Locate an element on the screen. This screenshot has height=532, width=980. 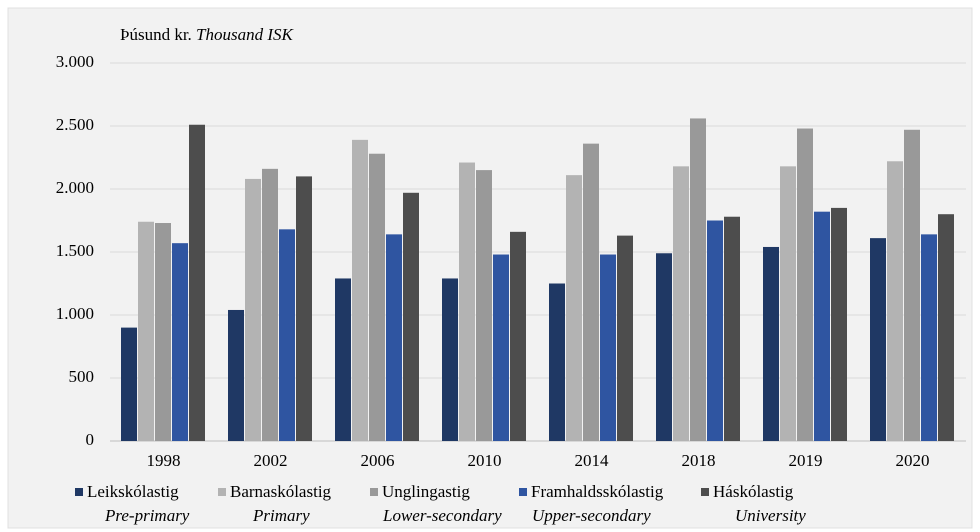
legend-label: Framhaldsskólastig is located at coordinates (597, 491).